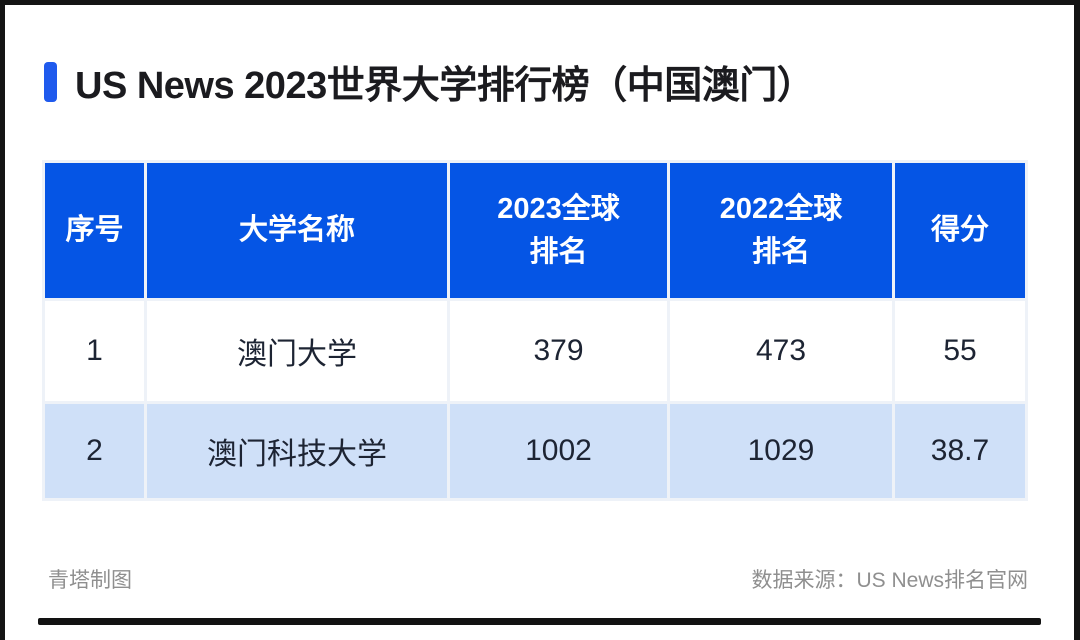 The height and width of the screenshot is (640, 1080). What do you see at coordinates (960, 351) in the screenshot?
I see `cell-score: 55` at bounding box center [960, 351].